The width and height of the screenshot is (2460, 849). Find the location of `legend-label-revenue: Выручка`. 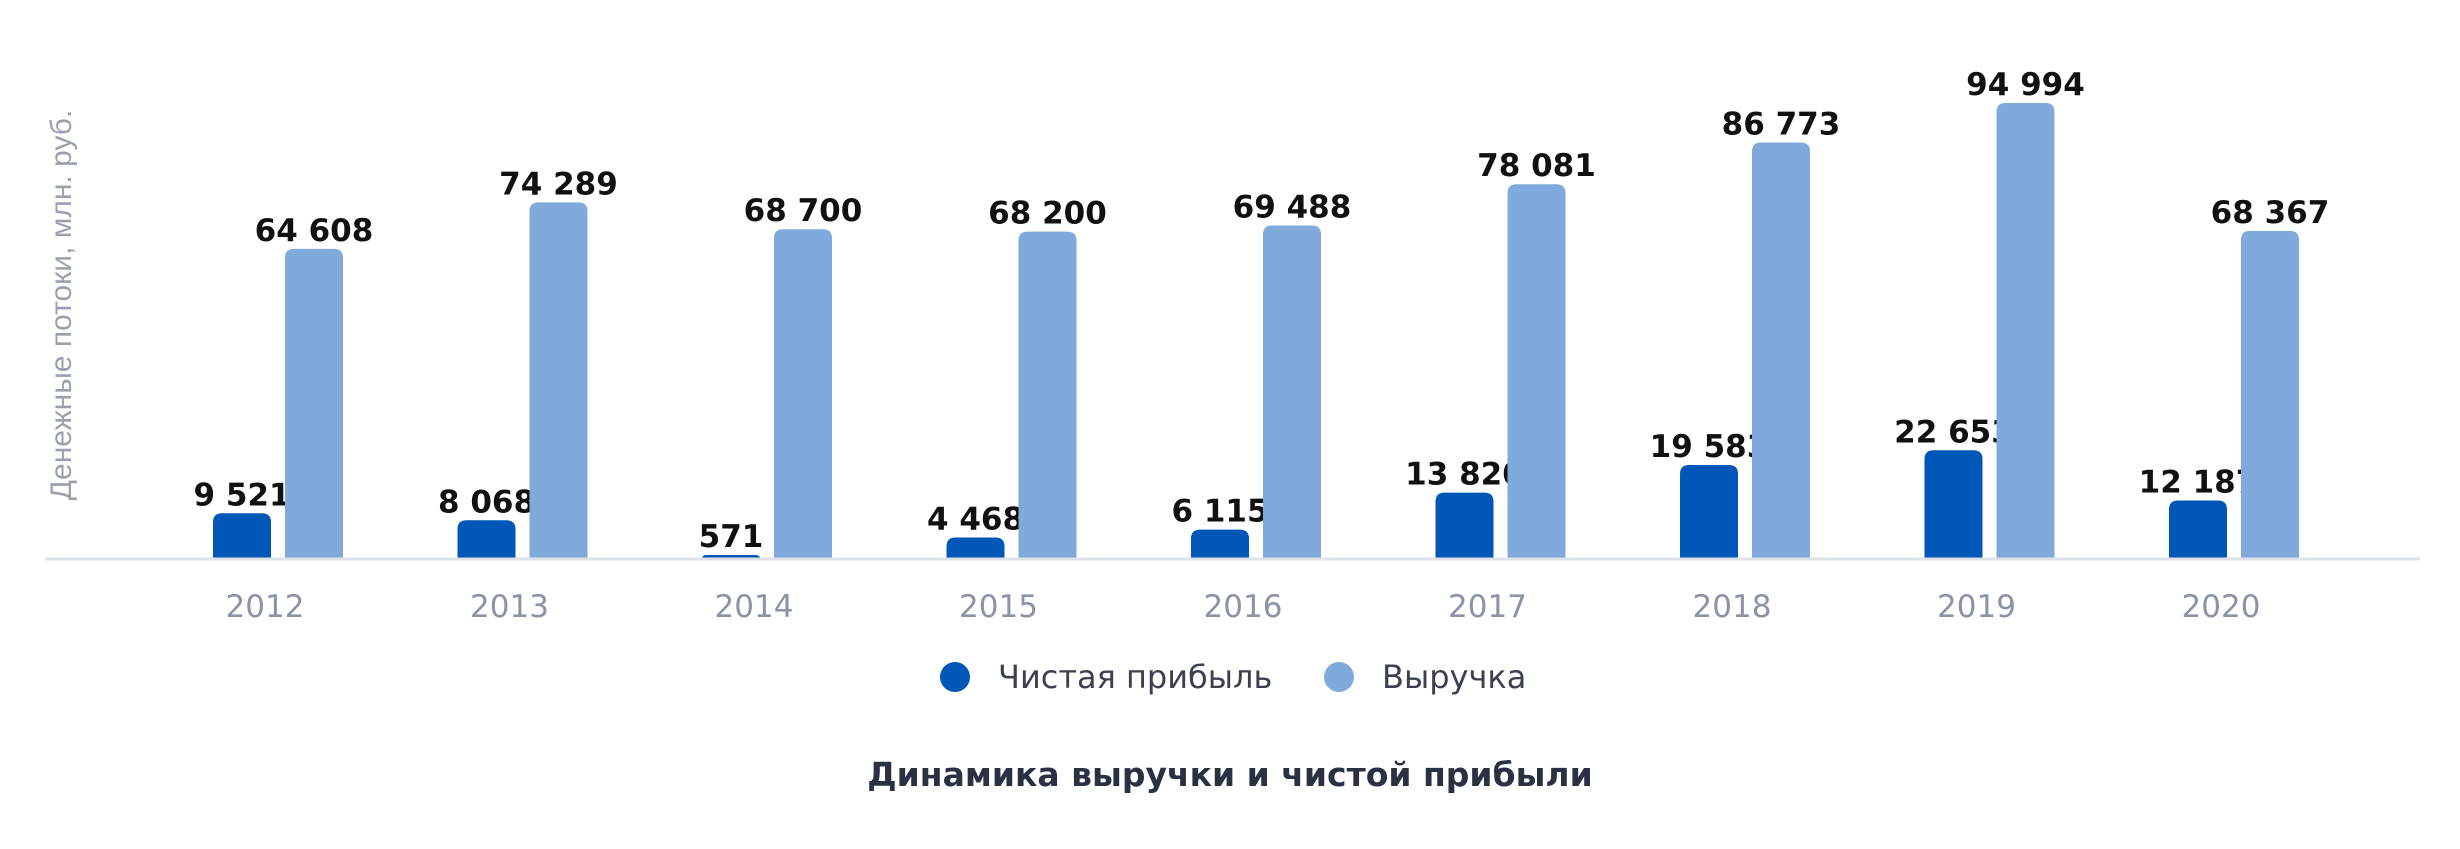

legend-label-revenue: Выручка is located at coordinates (1454, 677).